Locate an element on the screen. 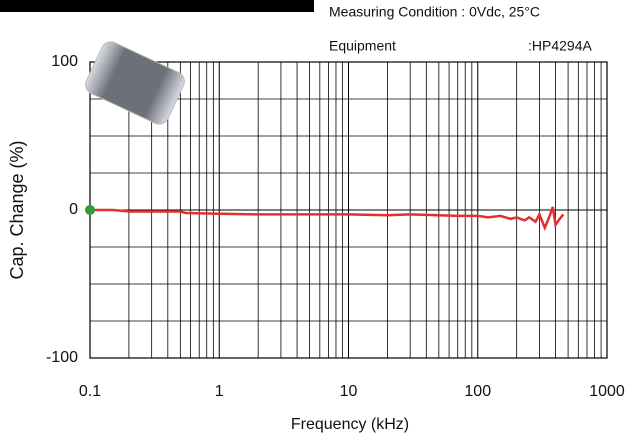 This screenshot has width=636, height=447. x-tick-label: 100 is located at coordinates (477, 391).